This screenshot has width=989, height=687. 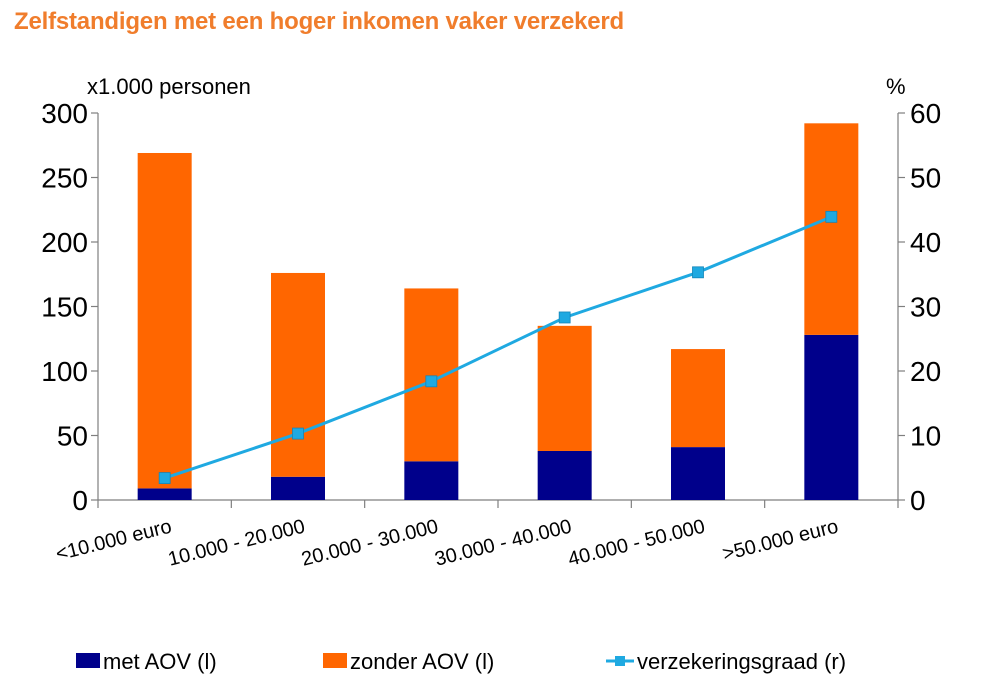 What do you see at coordinates (236, 543) in the screenshot?
I see `x-tick-label: 10.000 - 20.000` at bounding box center [236, 543].